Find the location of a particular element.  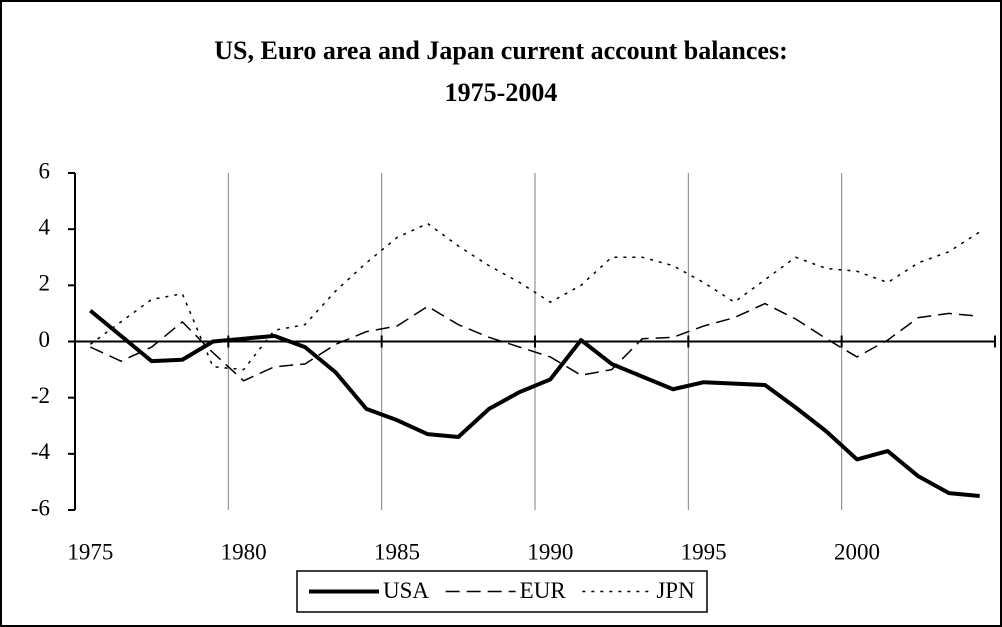

y-tick-label: -4 is located at coordinates (41, 451).